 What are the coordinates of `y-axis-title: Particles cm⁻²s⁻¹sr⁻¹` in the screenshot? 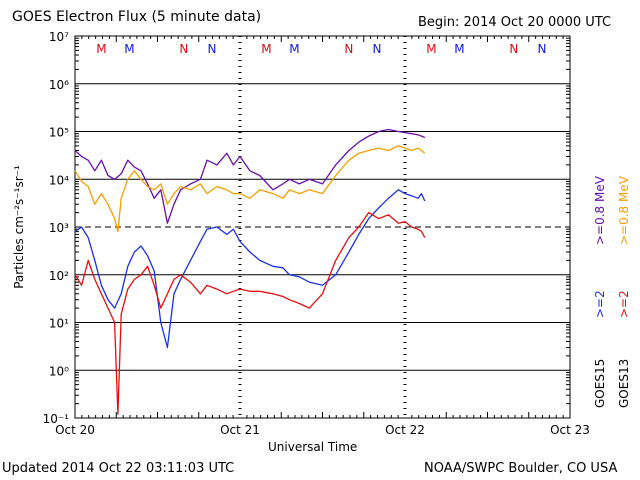 It's located at (19, 227).